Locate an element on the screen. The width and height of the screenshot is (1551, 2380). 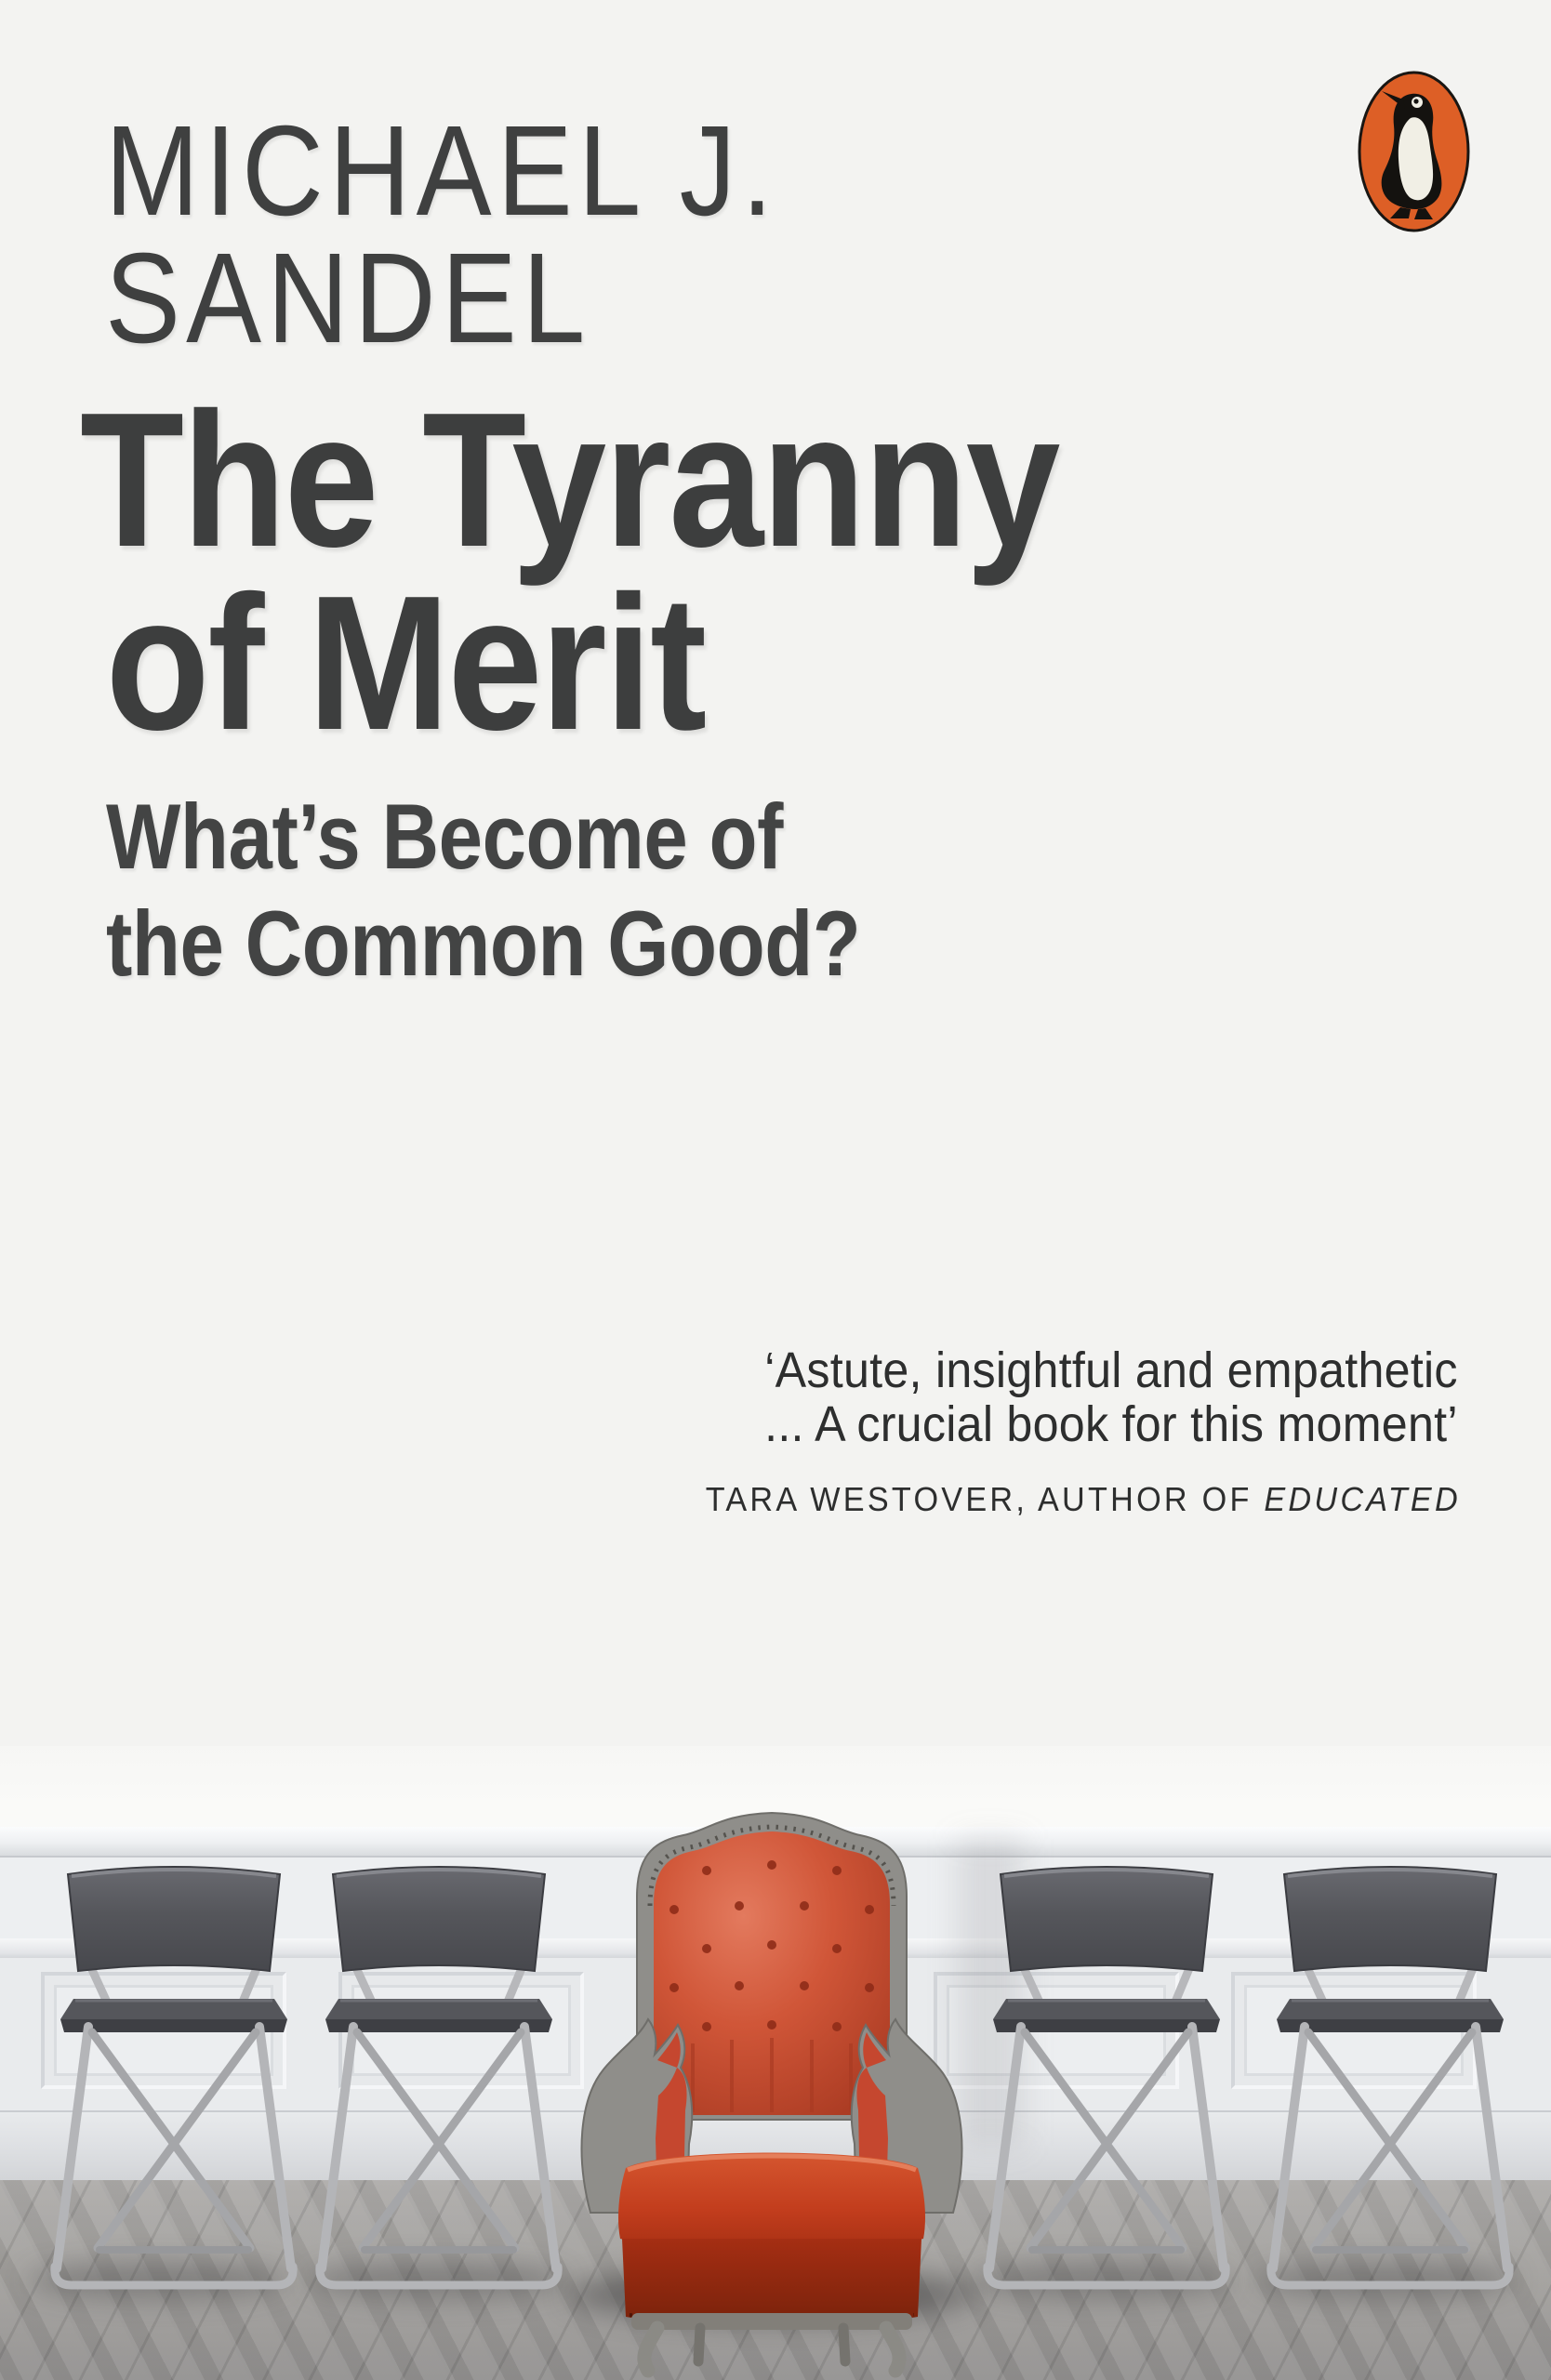
author-line-1: MICHAEL J. is located at coordinates (442, 171).